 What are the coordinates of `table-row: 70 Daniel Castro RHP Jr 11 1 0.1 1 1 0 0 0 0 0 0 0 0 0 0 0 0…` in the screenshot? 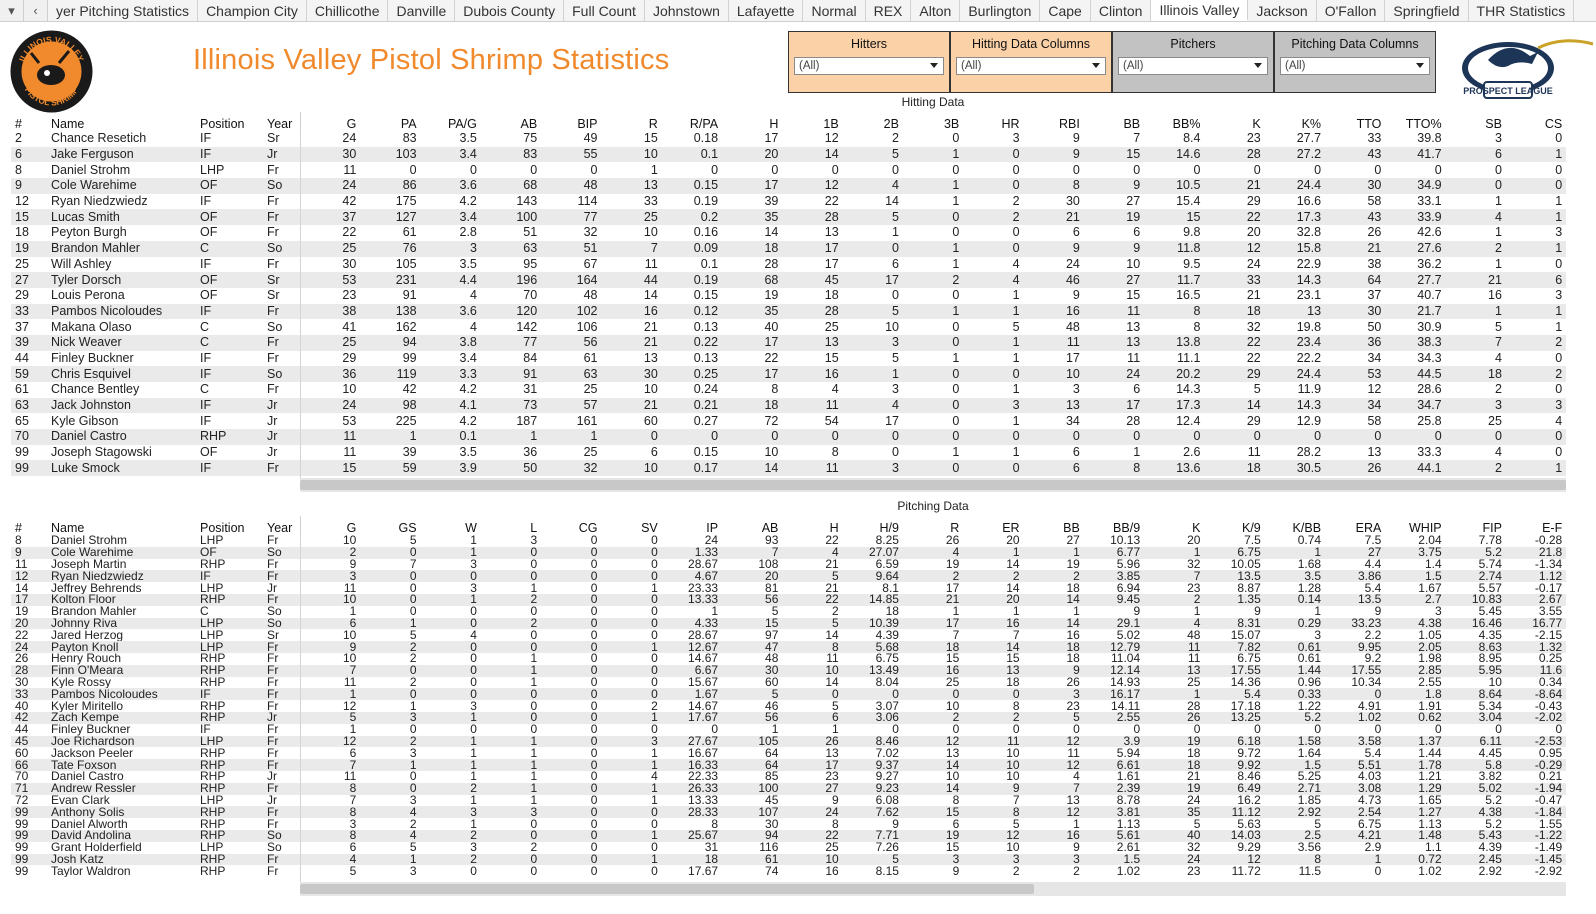 It's located at (789, 437).